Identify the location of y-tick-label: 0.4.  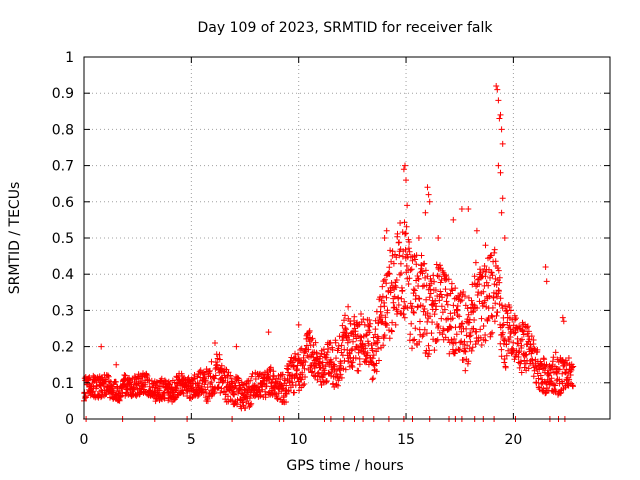
(63, 275).